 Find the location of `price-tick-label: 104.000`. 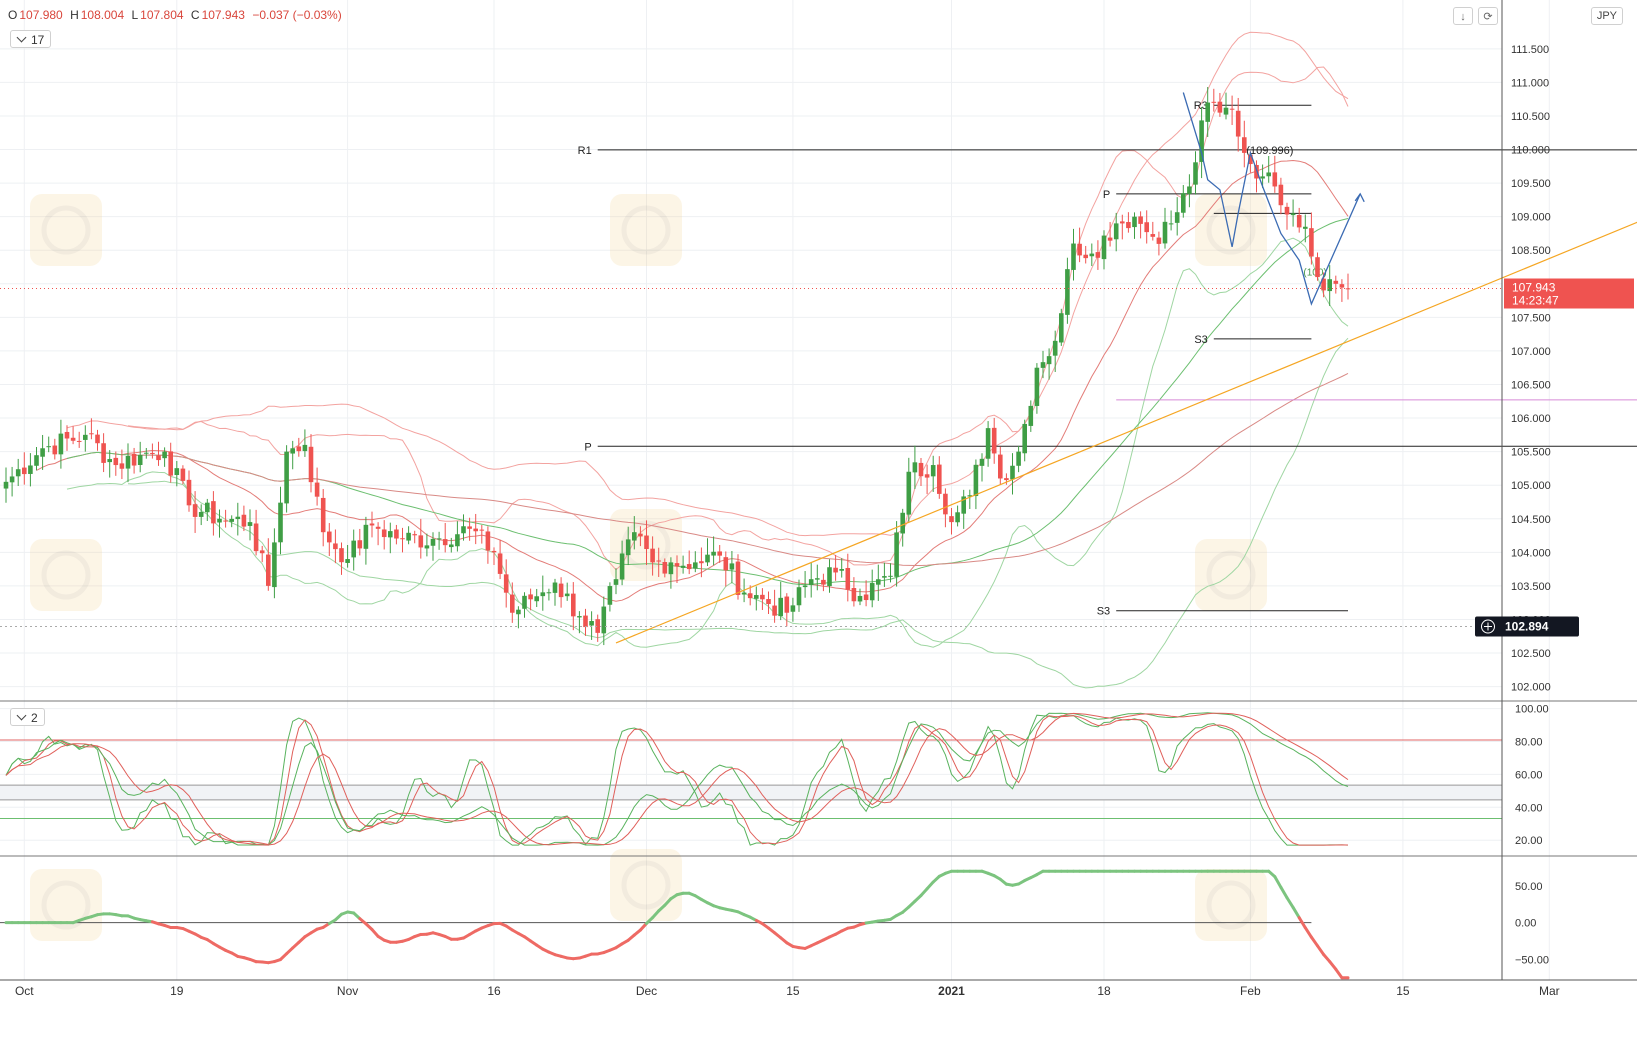

price-tick-label: 104.000 is located at coordinates (1531, 553).